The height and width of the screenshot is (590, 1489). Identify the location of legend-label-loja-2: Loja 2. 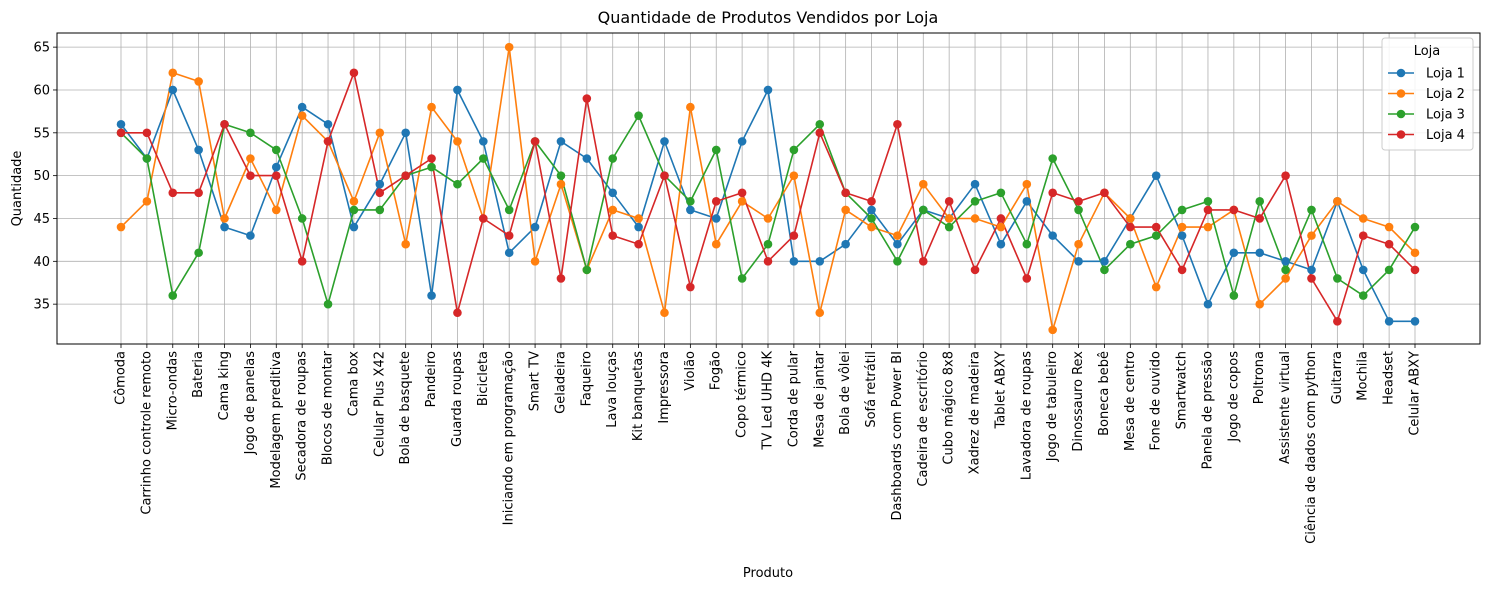
(1445, 94).